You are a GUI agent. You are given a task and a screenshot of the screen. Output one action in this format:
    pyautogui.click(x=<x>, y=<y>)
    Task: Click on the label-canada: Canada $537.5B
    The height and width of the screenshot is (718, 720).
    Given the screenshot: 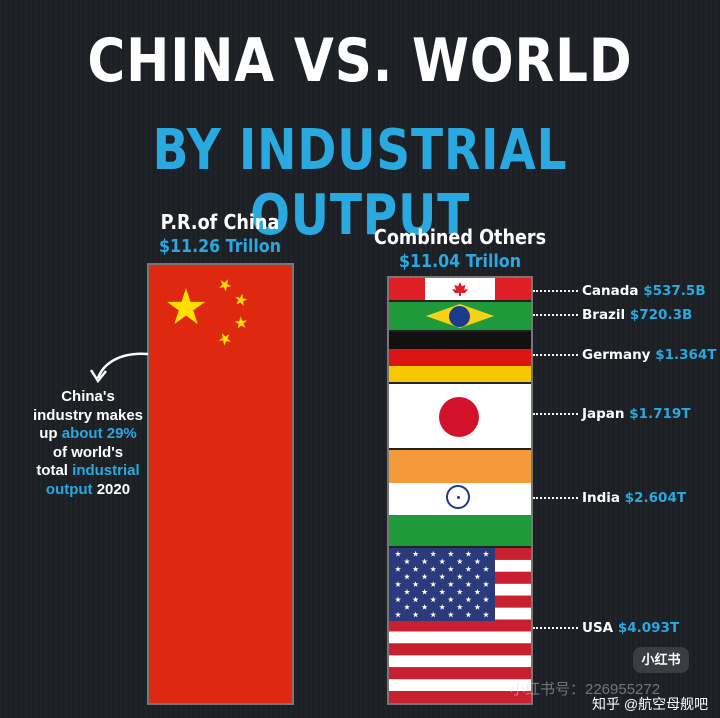 What is the action you would take?
    pyautogui.click(x=644, y=291)
    